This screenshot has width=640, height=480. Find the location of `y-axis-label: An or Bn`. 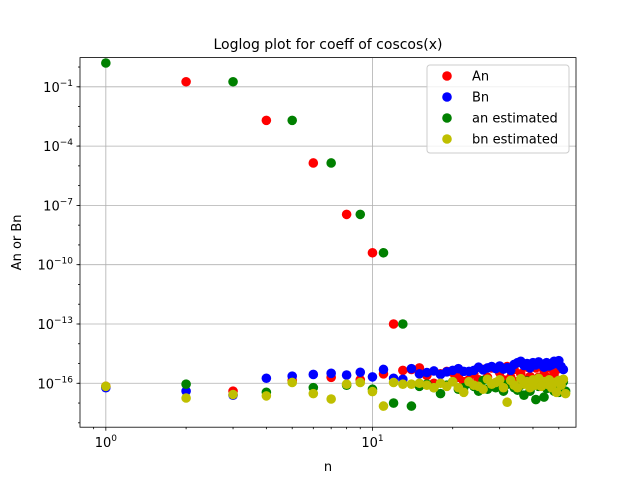

y-axis-label: An or Bn is located at coordinates (17, 242).